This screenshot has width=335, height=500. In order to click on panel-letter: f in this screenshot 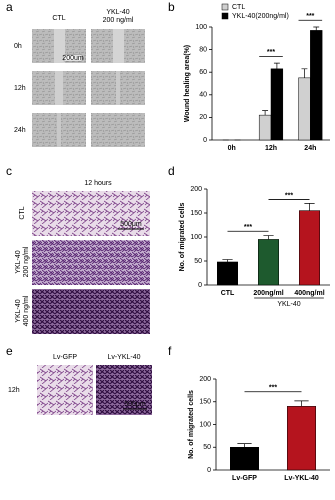, I will do `click(170, 351)`.